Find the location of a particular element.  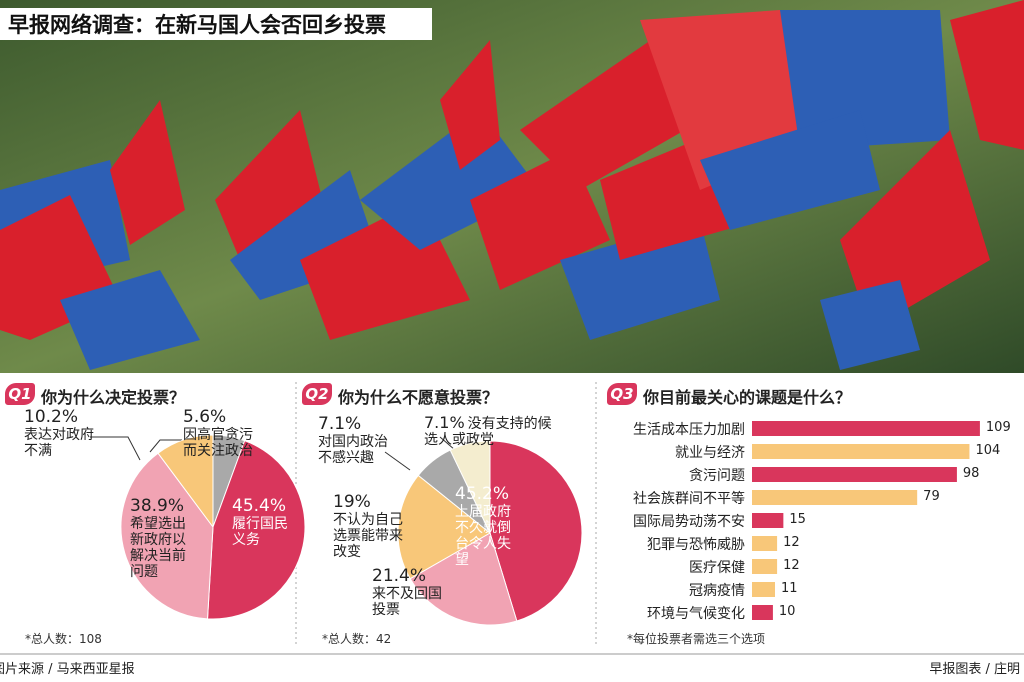

chart-title: 你目前最关心的课题是什么？ is located at coordinates (747, 397).